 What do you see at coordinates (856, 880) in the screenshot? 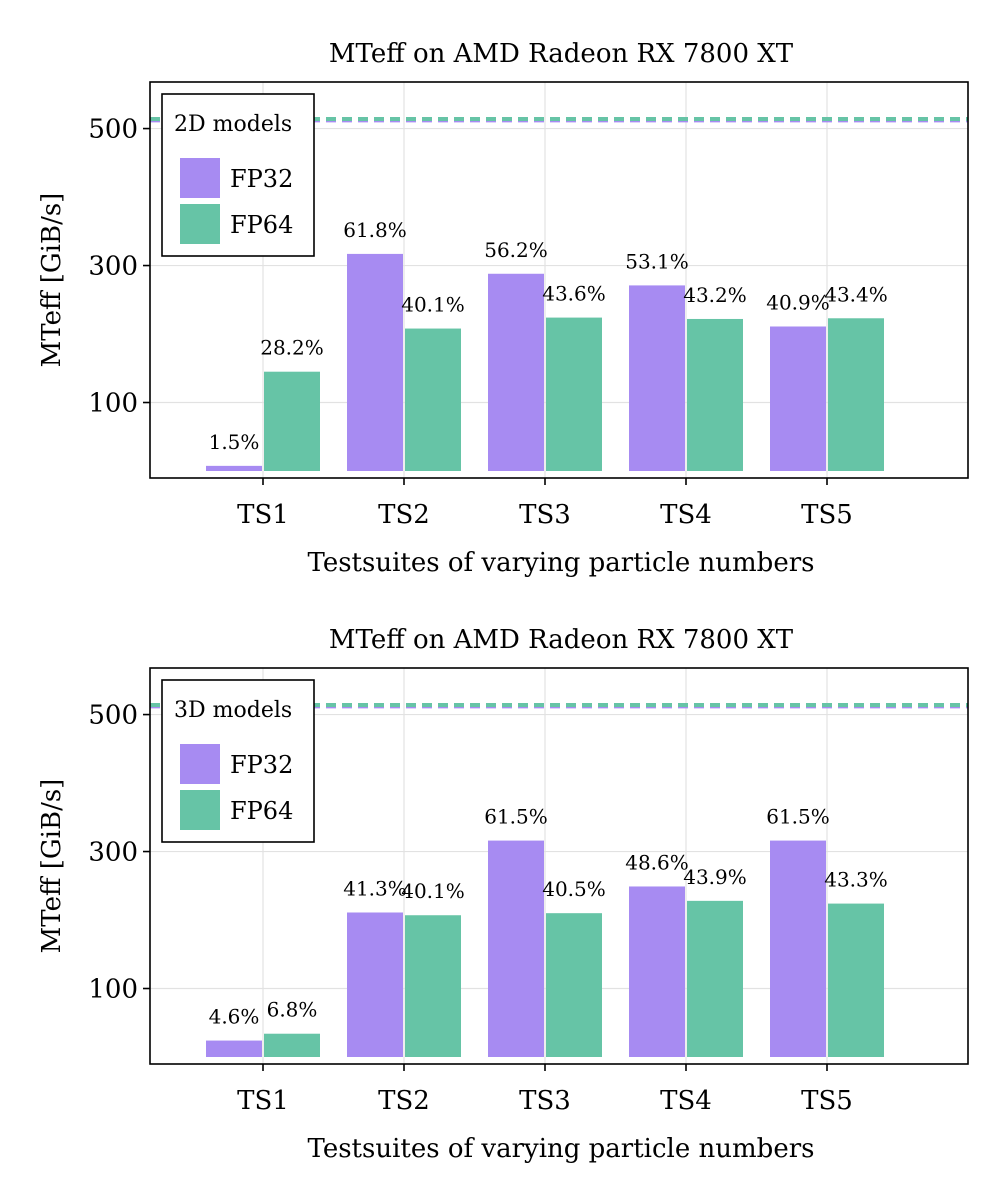
I see `data-label: 43.3%` at bounding box center [856, 880].